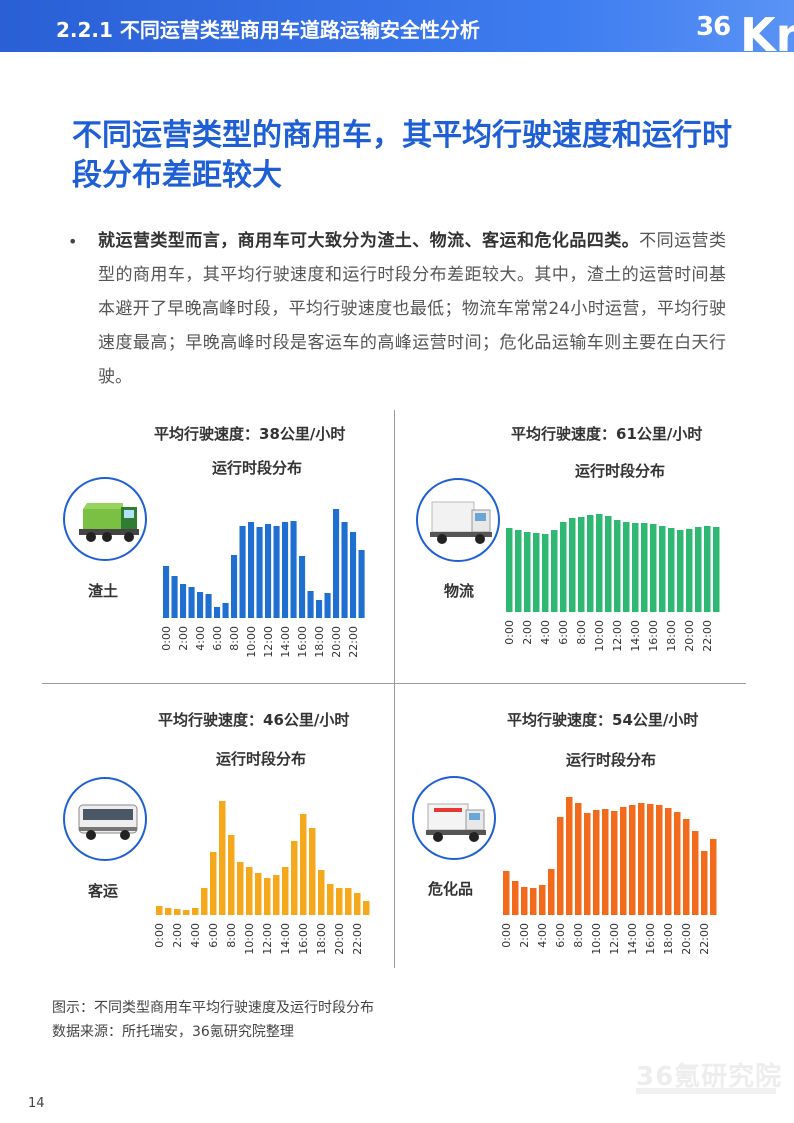 This screenshot has height=1123, width=794. What do you see at coordinates (222, 858) in the screenshot?
I see `bar-7:00` at bounding box center [222, 858].